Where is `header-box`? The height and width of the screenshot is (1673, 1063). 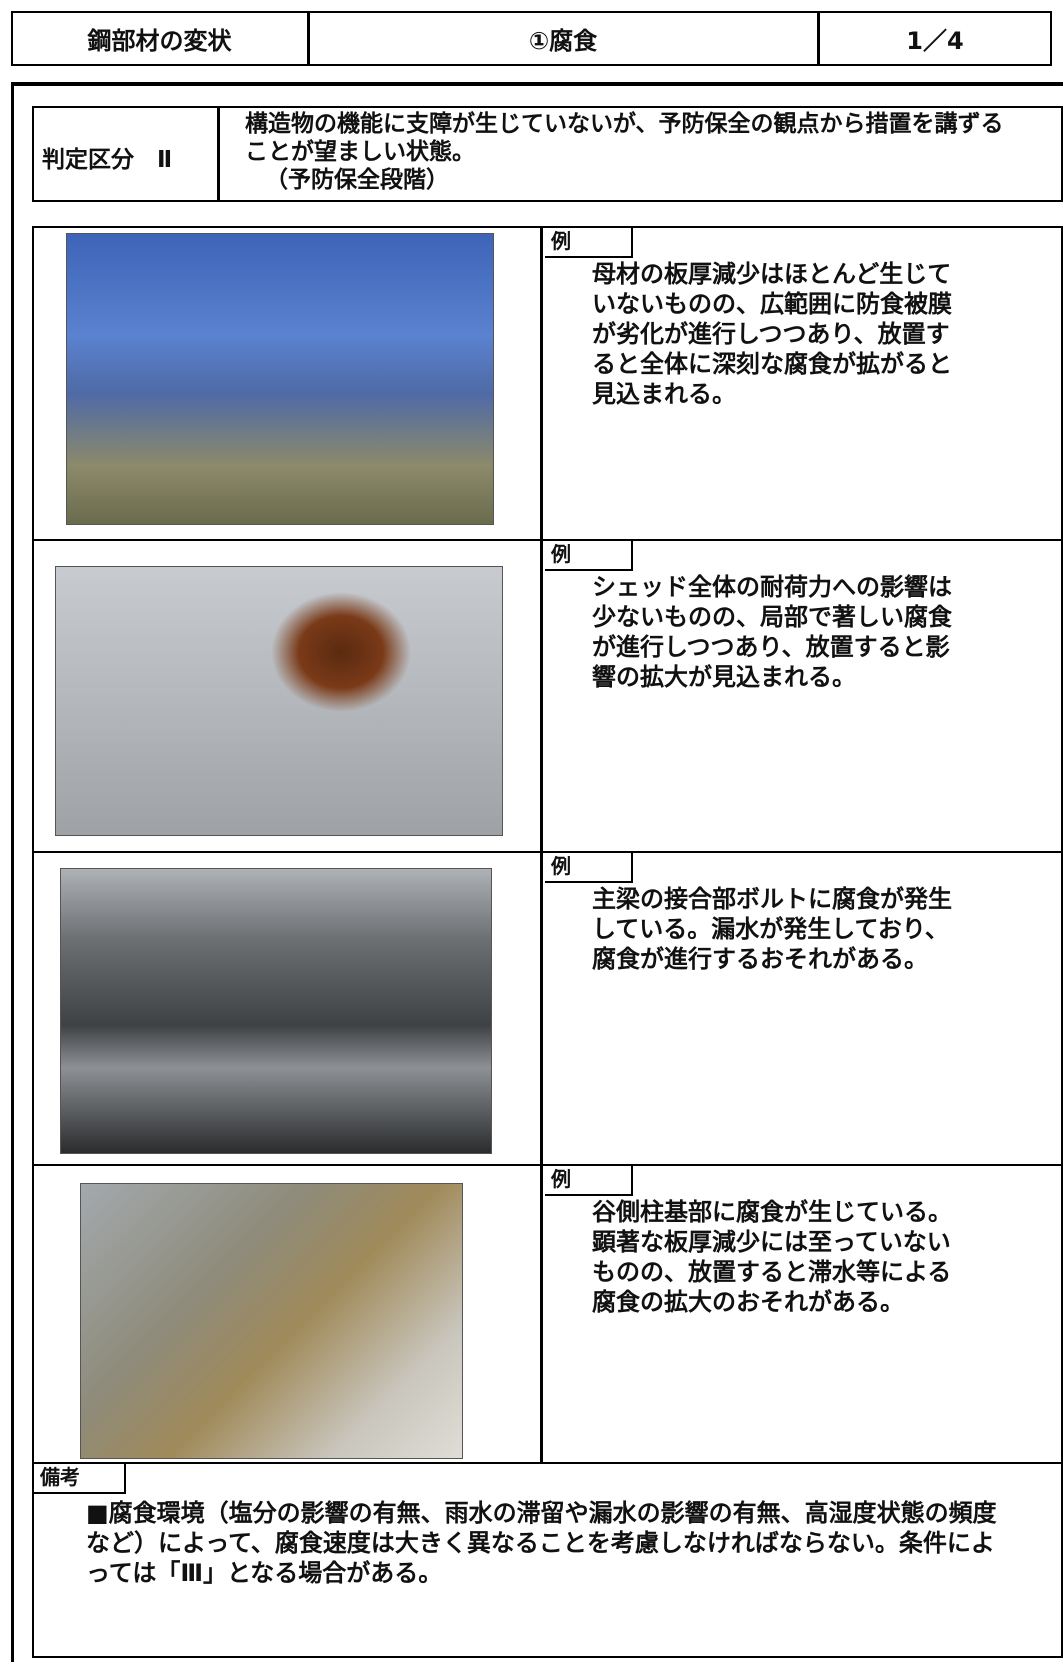
header-box is located at coordinates (531, 38).